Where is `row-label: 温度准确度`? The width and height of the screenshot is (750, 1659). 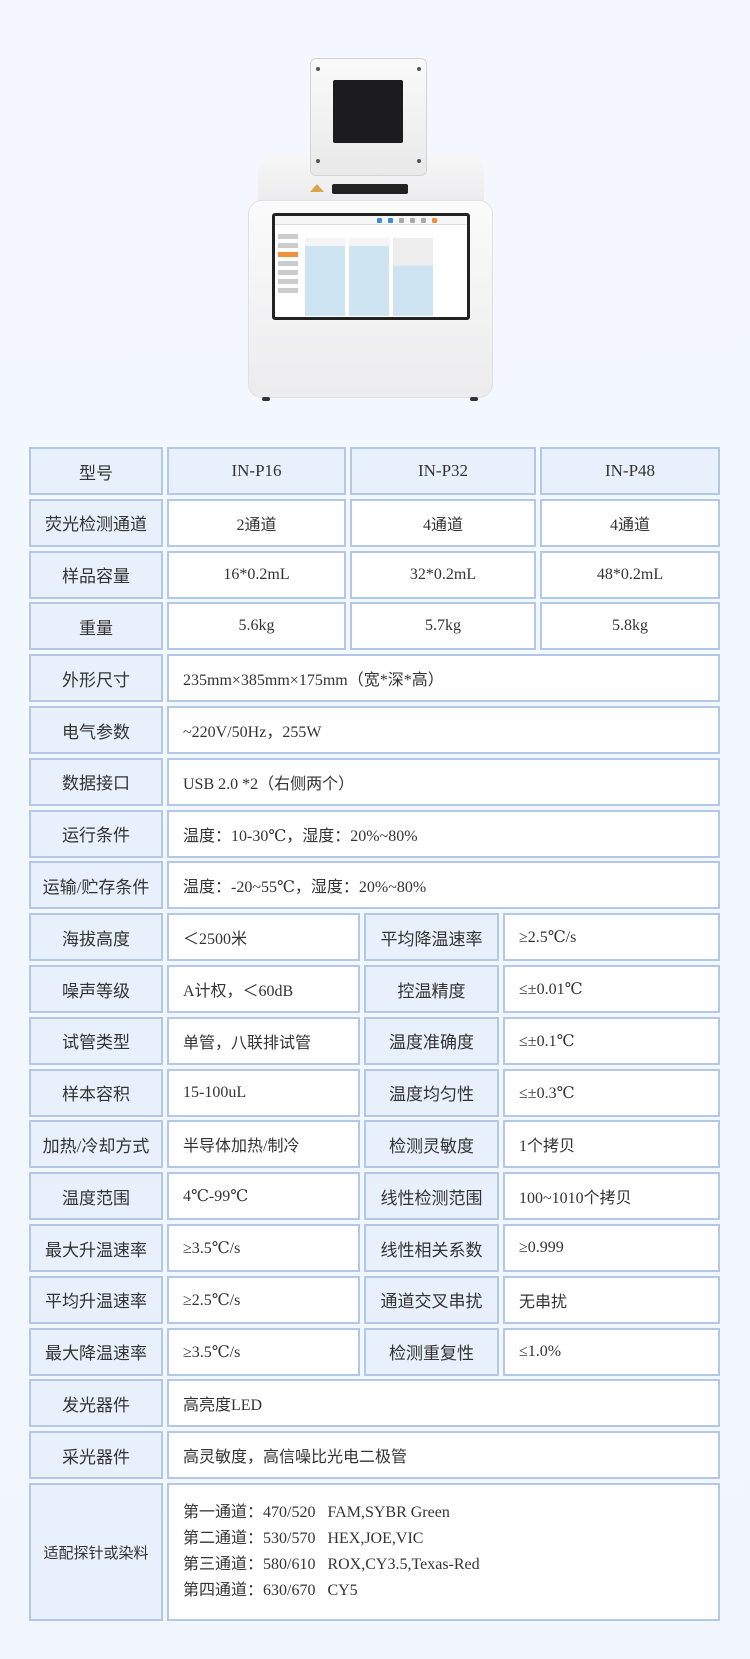 row-label: 温度准确度 is located at coordinates (431, 1040).